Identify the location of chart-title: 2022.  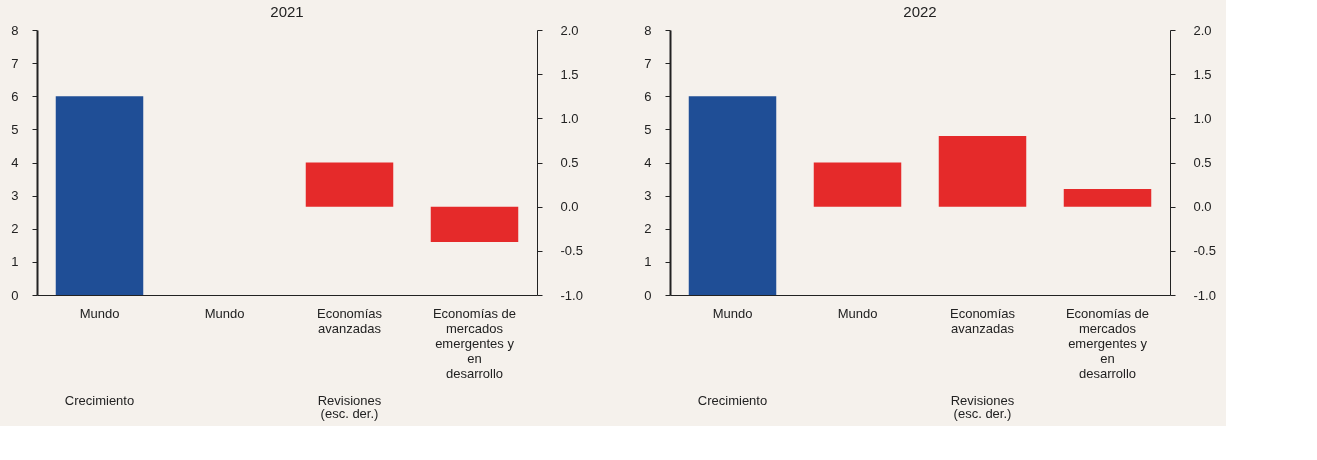
(920, 11).